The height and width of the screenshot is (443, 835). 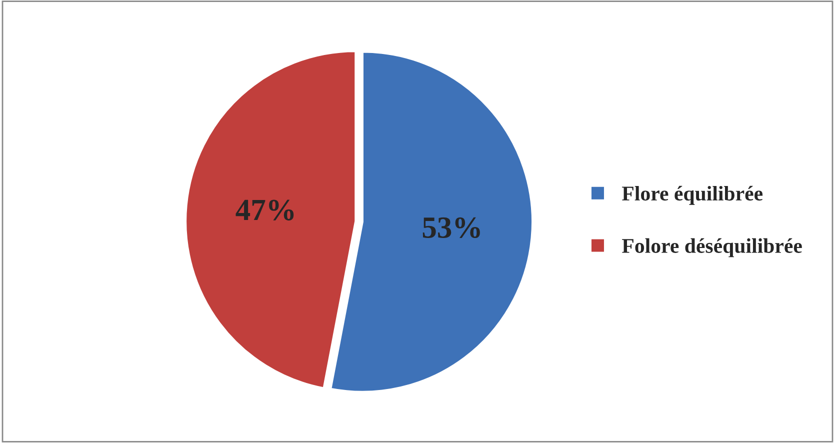 What do you see at coordinates (712, 248) in the screenshot?
I see `legend-label: Folore déséquilibrée` at bounding box center [712, 248].